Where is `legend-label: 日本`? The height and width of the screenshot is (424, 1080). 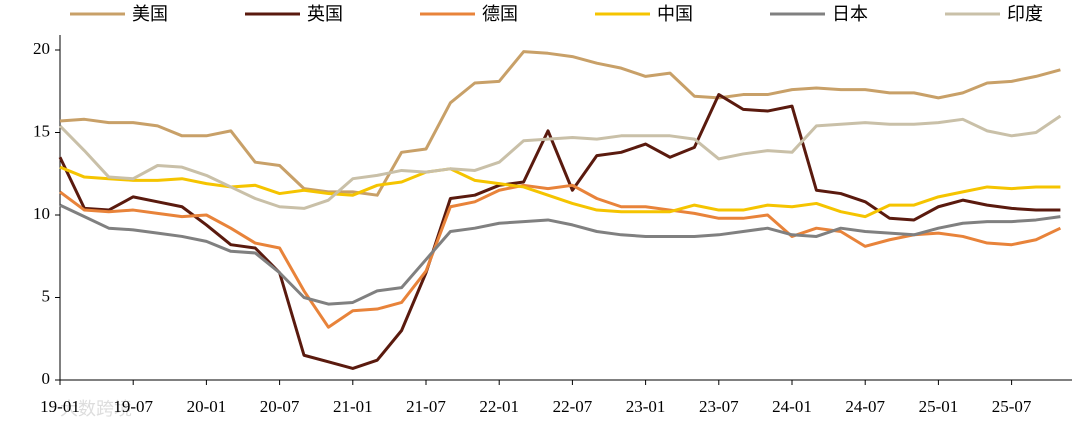 legend-label: 日本 is located at coordinates (850, 14).